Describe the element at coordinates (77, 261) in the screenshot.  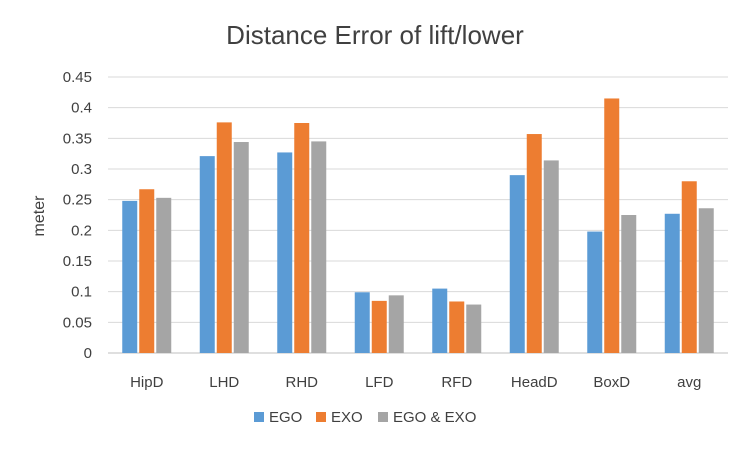
I see `y-tick-label: 0.15` at that location.